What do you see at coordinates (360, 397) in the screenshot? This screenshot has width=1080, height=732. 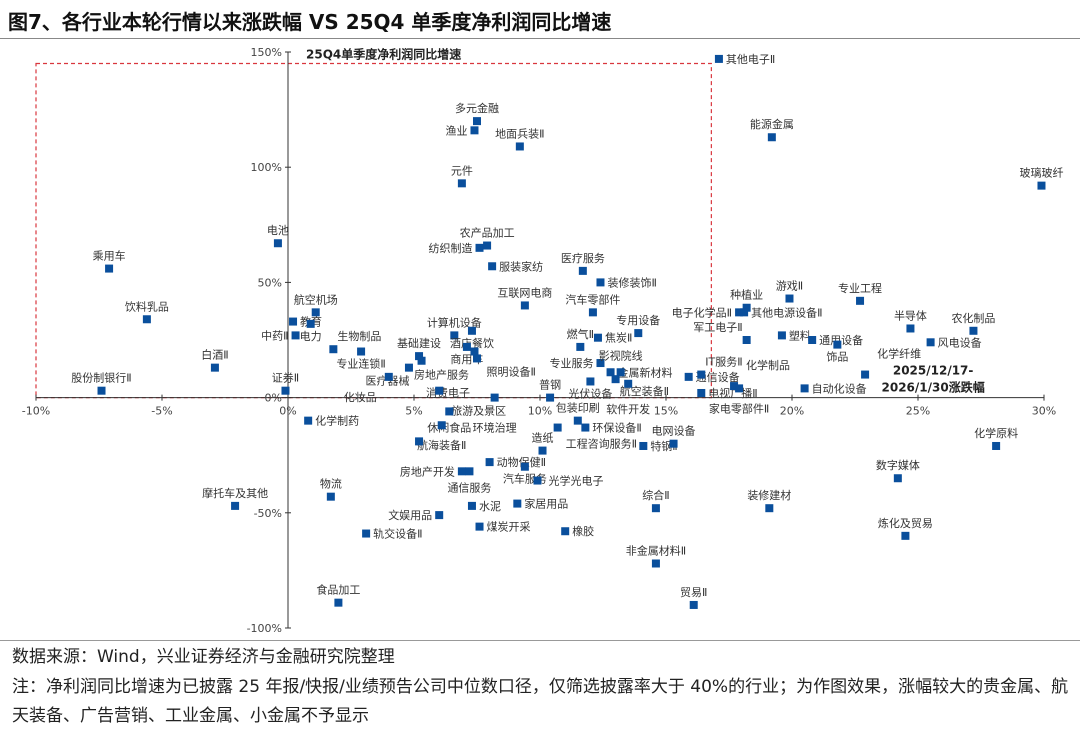 I see `data-point-label: 化妆品` at bounding box center [360, 397].